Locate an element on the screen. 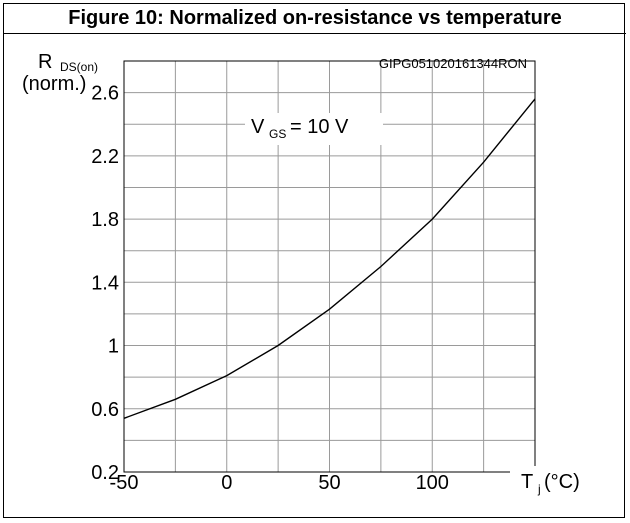 The width and height of the screenshot is (630, 523). y-tick-label: 0.2 is located at coordinates (105, 473).